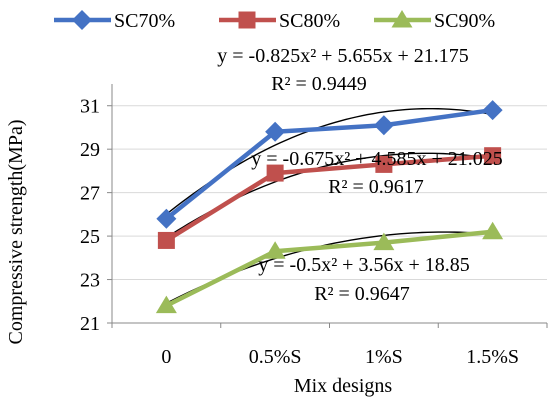  Describe the element at coordinates (340, 357) in the screenshot. I see `x-tick-labels: 0 0.5%S 1%S 1.5%S` at that location.